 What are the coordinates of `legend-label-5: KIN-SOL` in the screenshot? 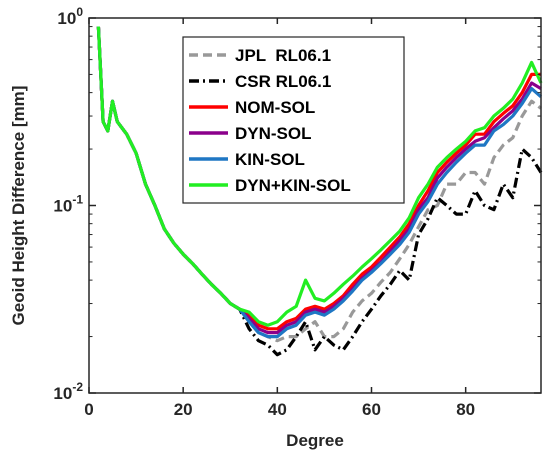 It's located at (270, 159).